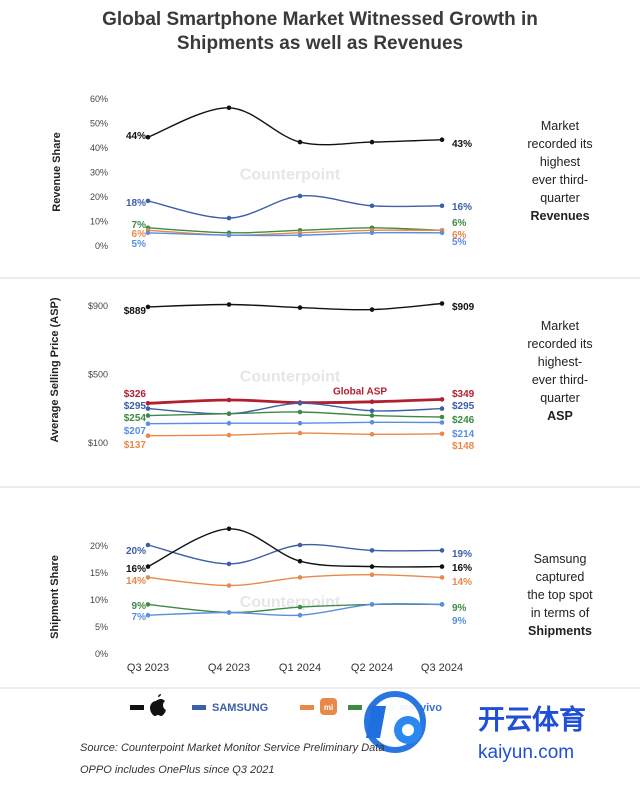  Describe the element at coordinates (532, 719) in the screenshot. I see `overlay-logo-name: 开云体育` at that location.